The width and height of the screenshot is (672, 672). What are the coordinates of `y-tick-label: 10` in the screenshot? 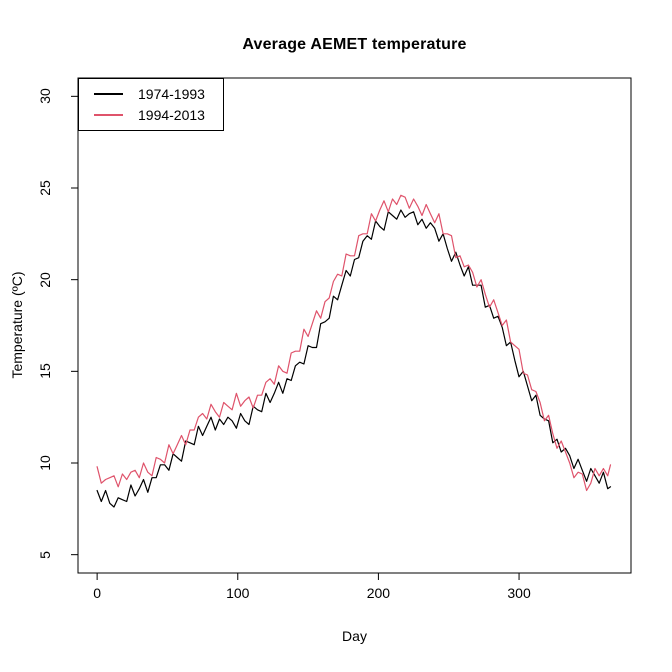 It's located at (45, 463).